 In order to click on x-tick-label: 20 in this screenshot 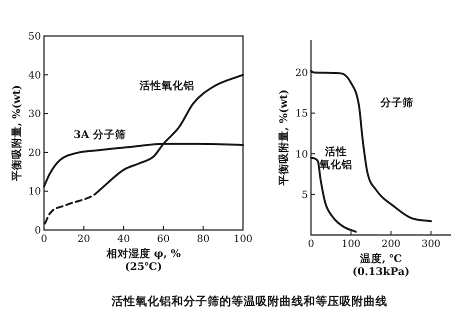, I will do `click(83, 239)`.